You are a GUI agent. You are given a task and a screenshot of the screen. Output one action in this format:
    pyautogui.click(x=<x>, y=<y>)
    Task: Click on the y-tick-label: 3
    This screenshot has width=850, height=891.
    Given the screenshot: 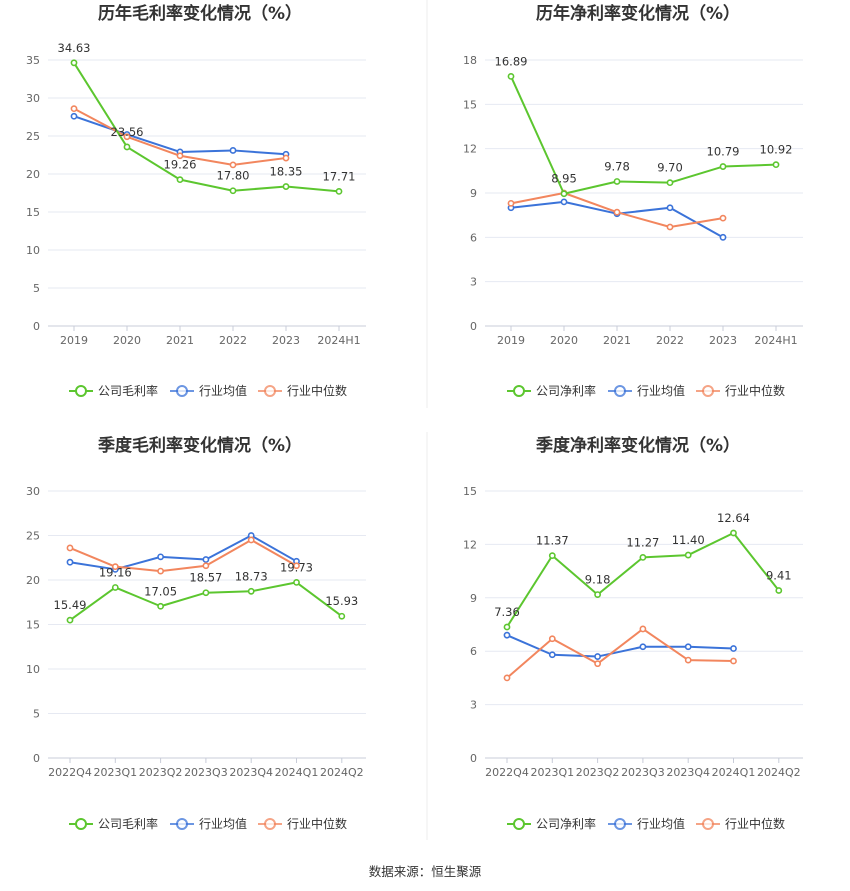 What is the action you would take?
    pyautogui.click(x=473, y=282)
    